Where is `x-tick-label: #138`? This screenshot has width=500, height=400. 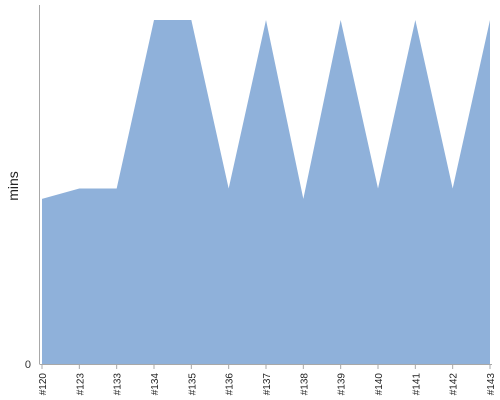 x-tick-label: #138 is located at coordinates (304, 384).